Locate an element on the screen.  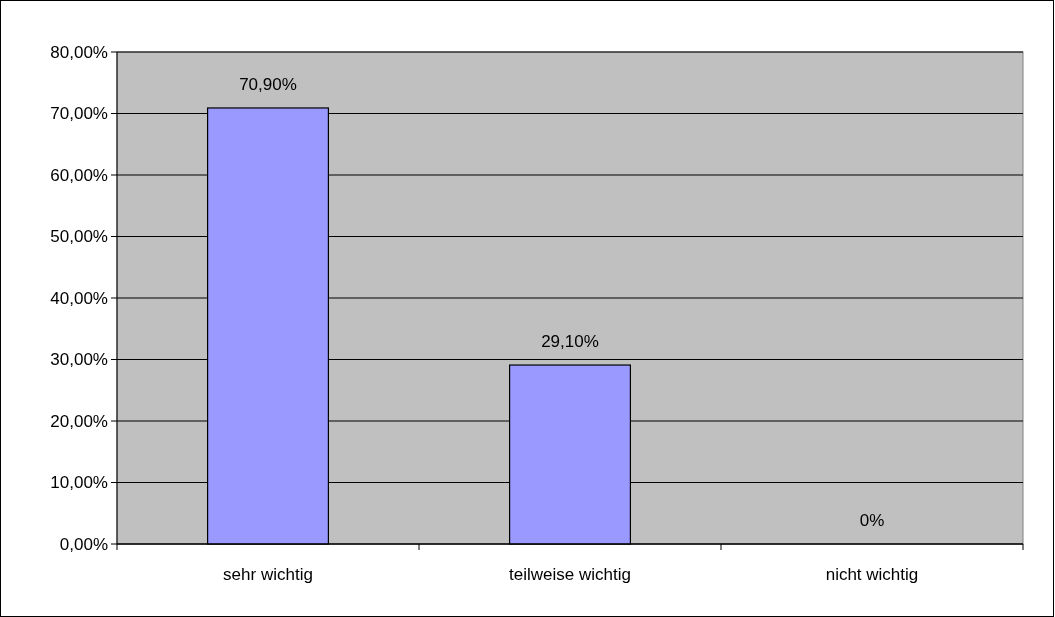
x-tick-label: teilweise wichtig is located at coordinates (570, 574).